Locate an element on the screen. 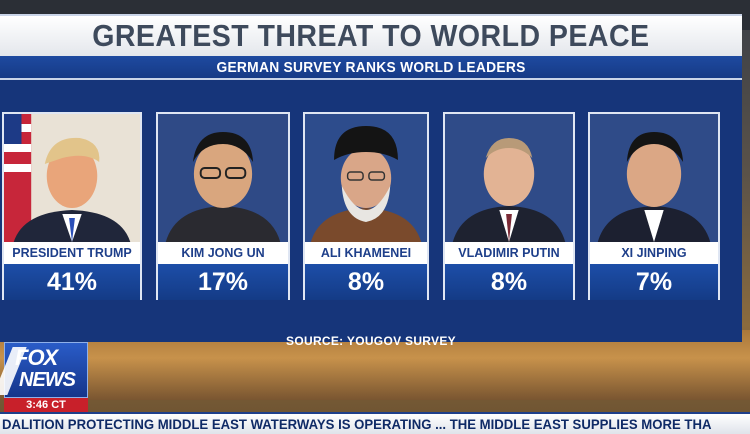 The height and width of the screenshot is (434, 750). leader-name: KIM JONG UN is located at coordinates (223, 253).